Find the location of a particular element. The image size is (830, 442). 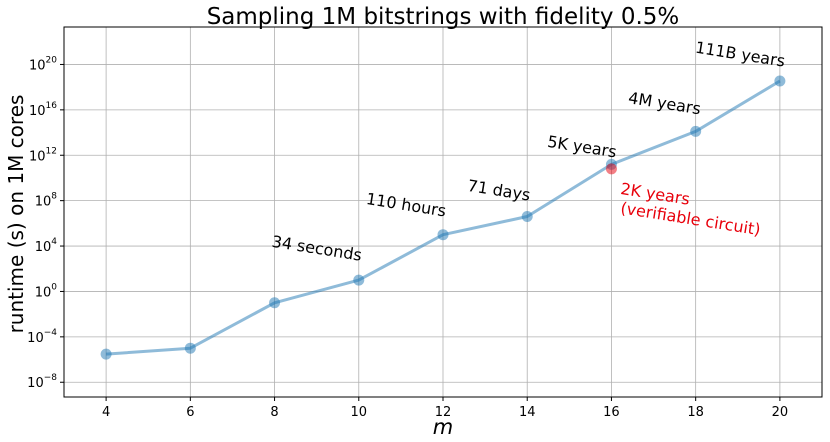

y-axis-label: runtime (s) on 1M cores is located at coordinates (16, 214).